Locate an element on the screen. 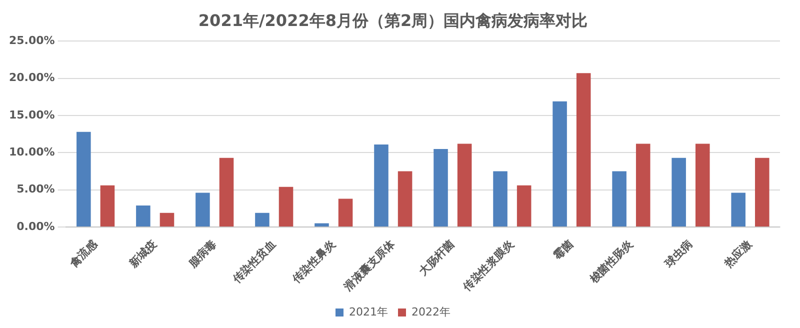  x-tick-label: 传染性浆膜炎 is located at coordinates (489, 265).